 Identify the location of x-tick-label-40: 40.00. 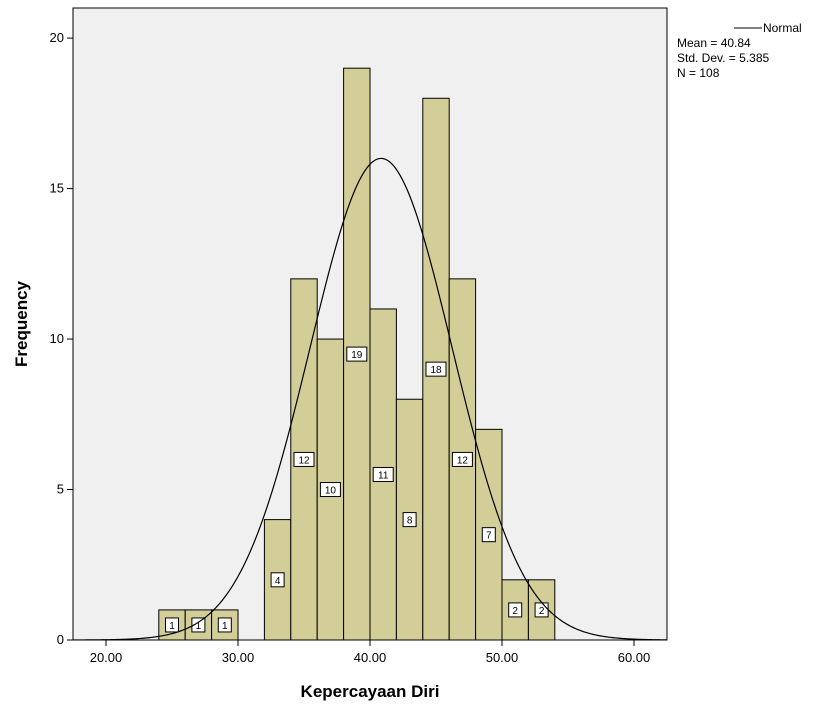
(370, 657).